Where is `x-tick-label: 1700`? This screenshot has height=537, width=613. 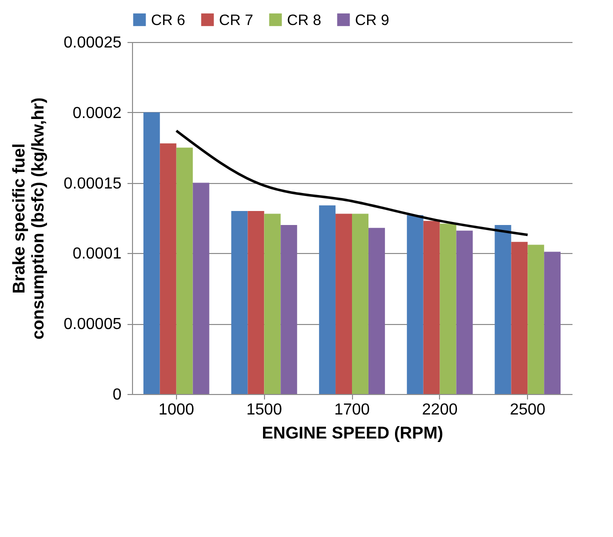
x-tick-label: 1700 is located at coordinates (352, 410).